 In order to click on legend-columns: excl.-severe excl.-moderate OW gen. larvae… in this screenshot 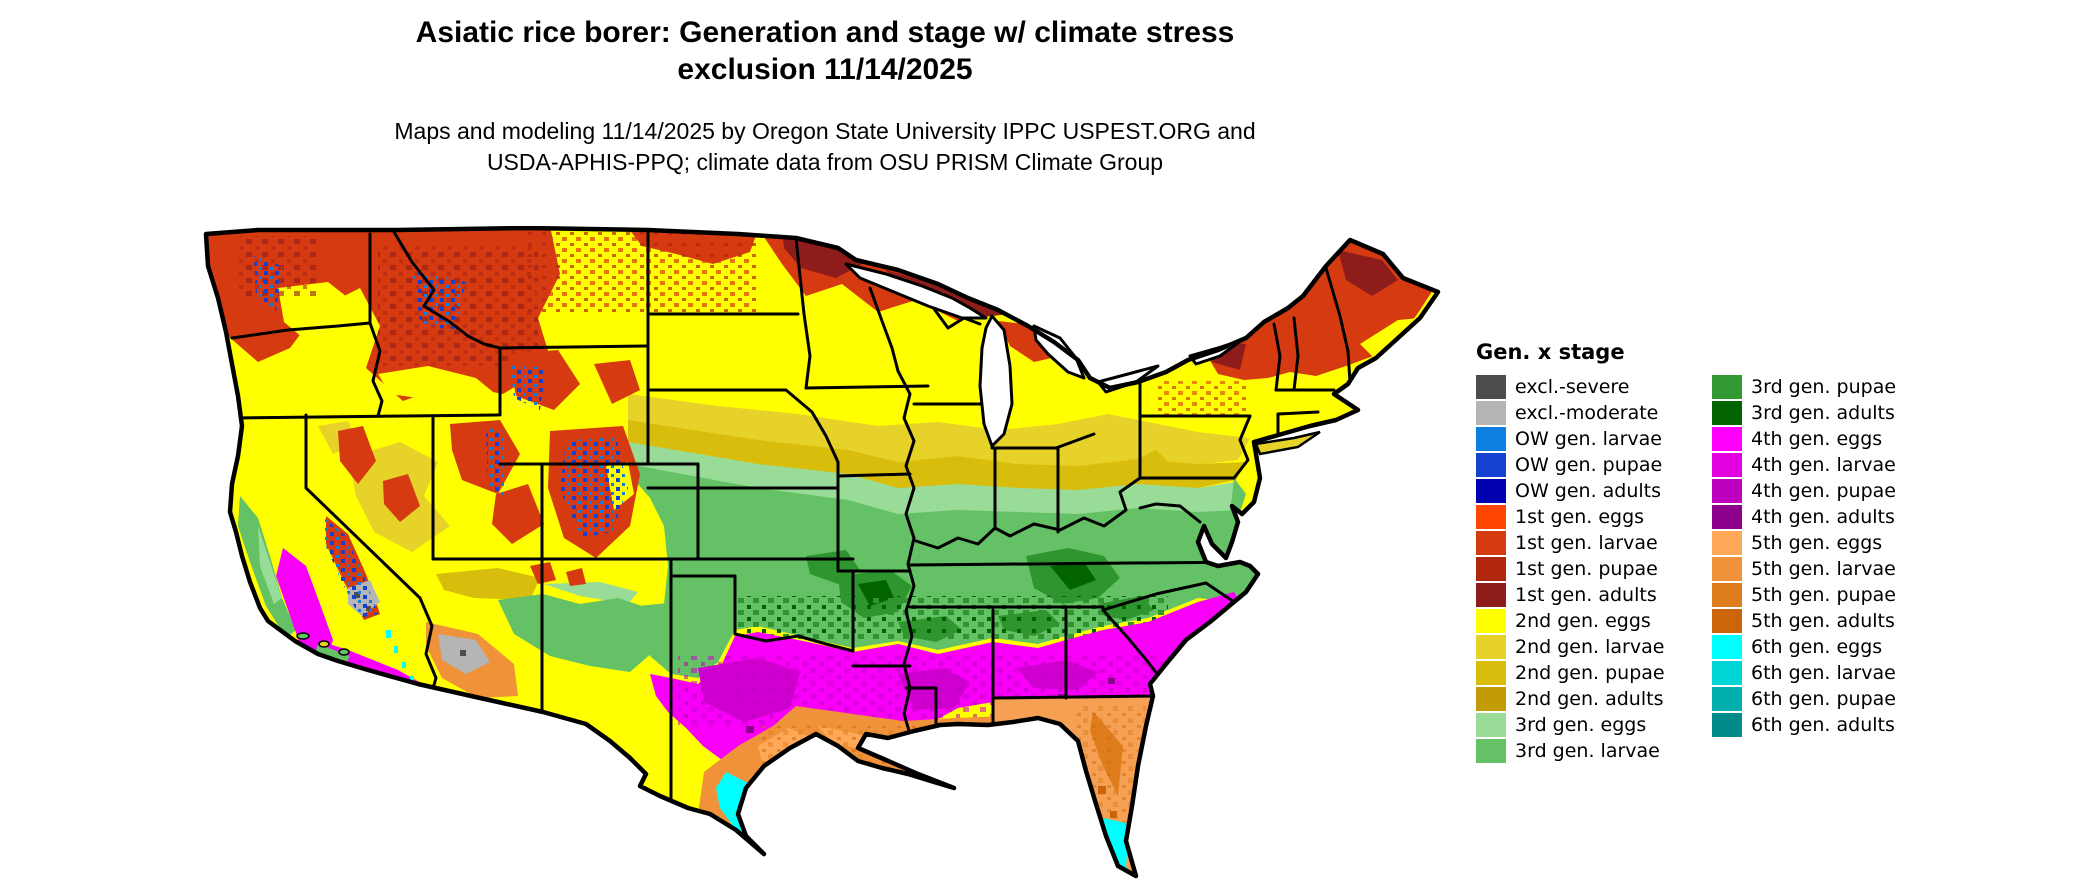, I will do `click(1696, 569)`.